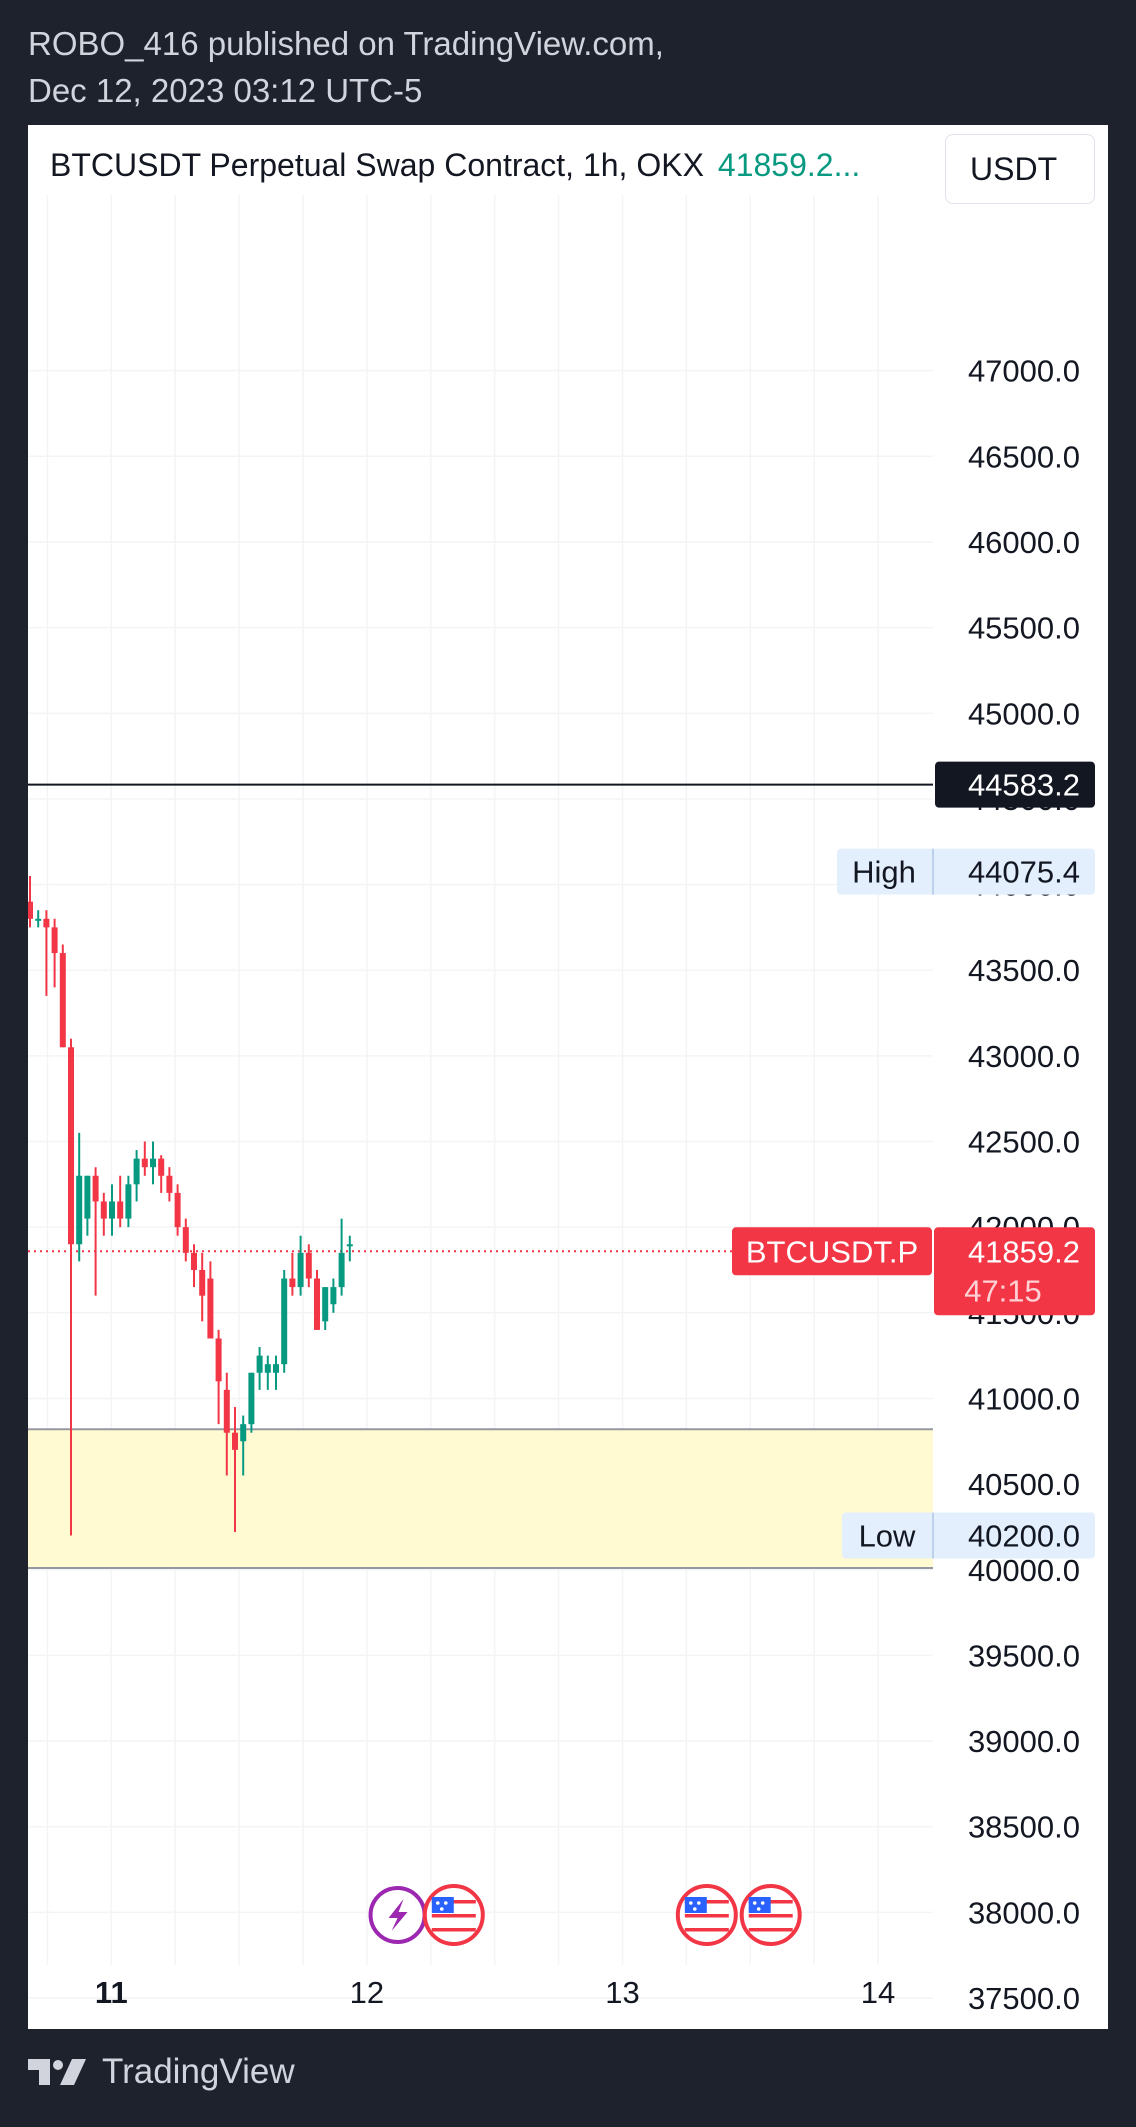 This screenshot has height=2127, width=1136. I want to click on horizontal-line-label-bg, so click(1015, 784).